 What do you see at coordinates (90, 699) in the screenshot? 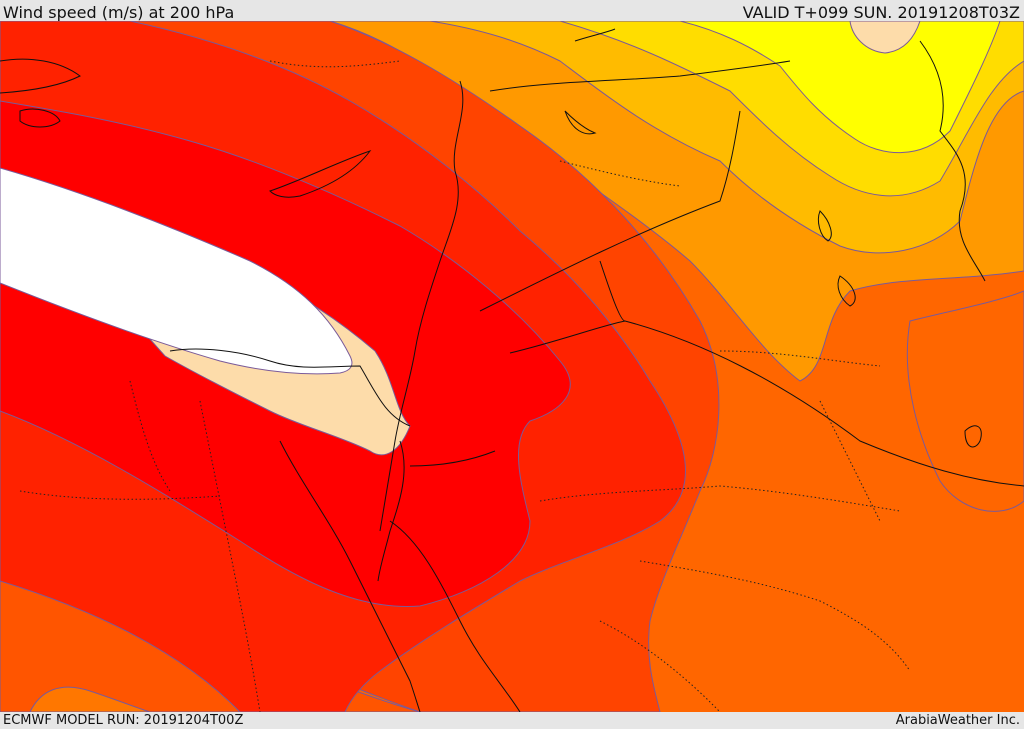
I see `band-orange-corner` at bounding box center [90, 699].